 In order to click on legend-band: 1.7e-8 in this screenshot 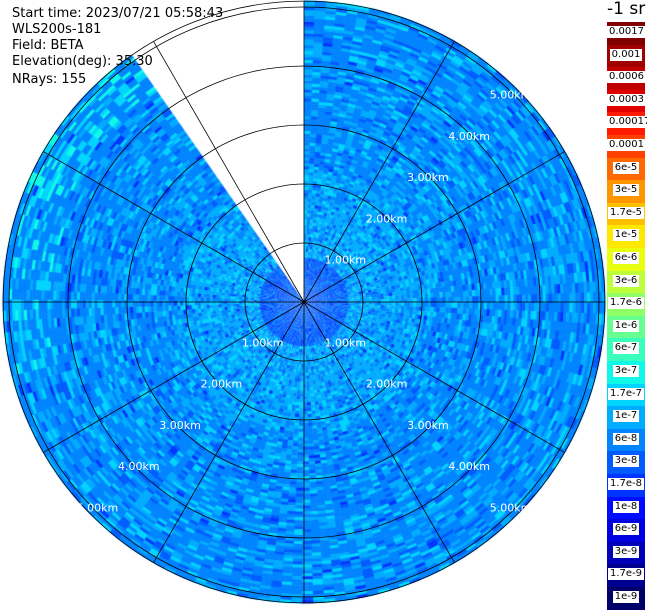, I will do `click(626, 486)`.